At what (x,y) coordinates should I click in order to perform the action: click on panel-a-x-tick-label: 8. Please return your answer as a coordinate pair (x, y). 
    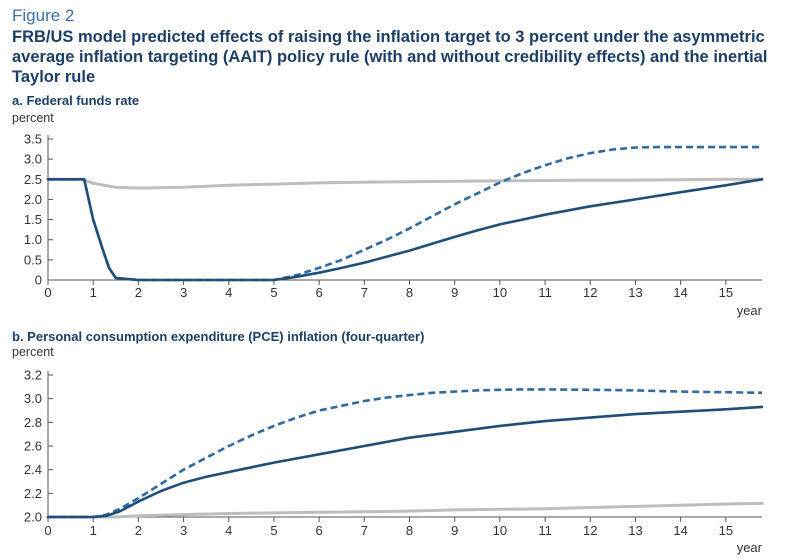
    Looking at the image, I should click on (409, 292).